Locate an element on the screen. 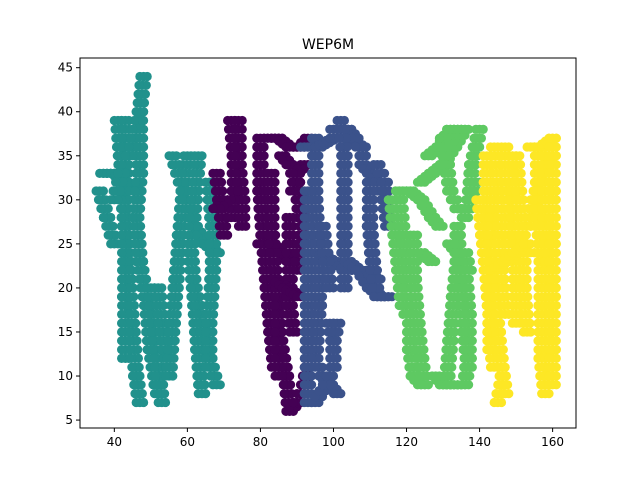 This screenshot has width=640, height=480. y-tick-label: 10 is located at coordinates (65, 376).